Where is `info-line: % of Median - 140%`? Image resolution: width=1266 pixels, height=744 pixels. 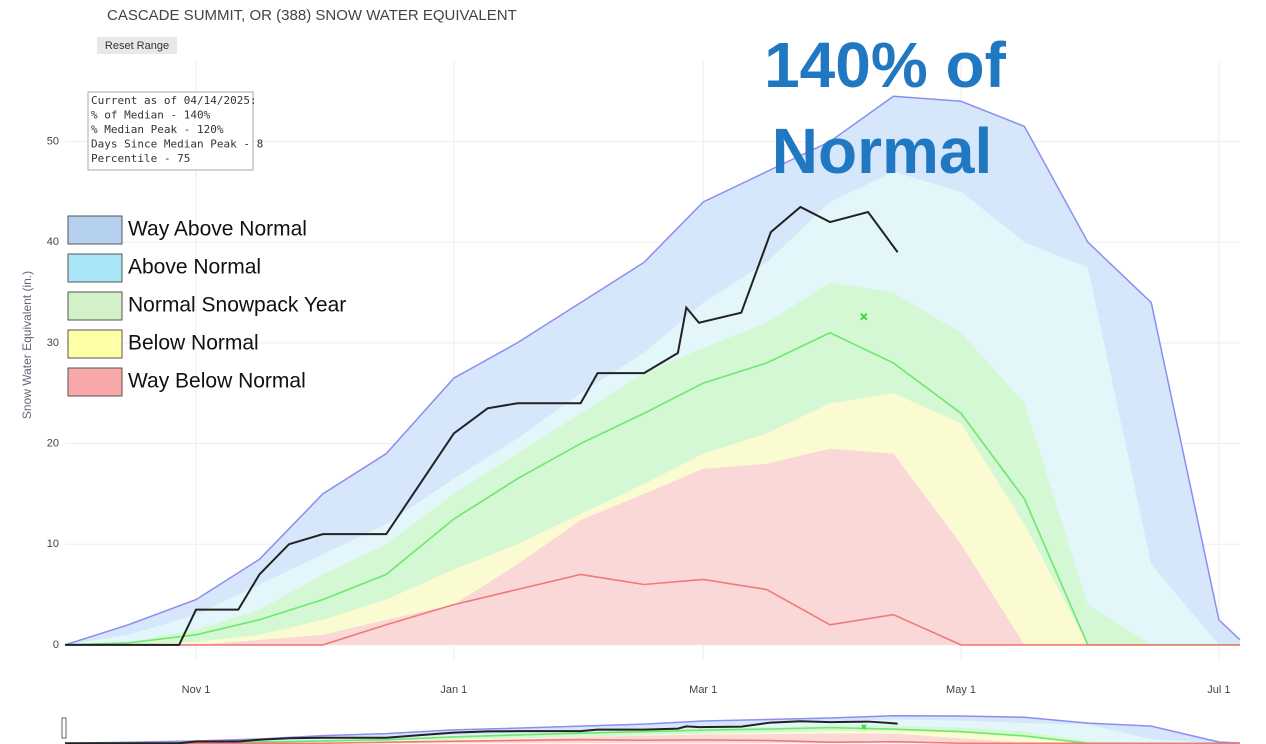 info-line: % of Median - 140% is located at coordinates (151, 115).